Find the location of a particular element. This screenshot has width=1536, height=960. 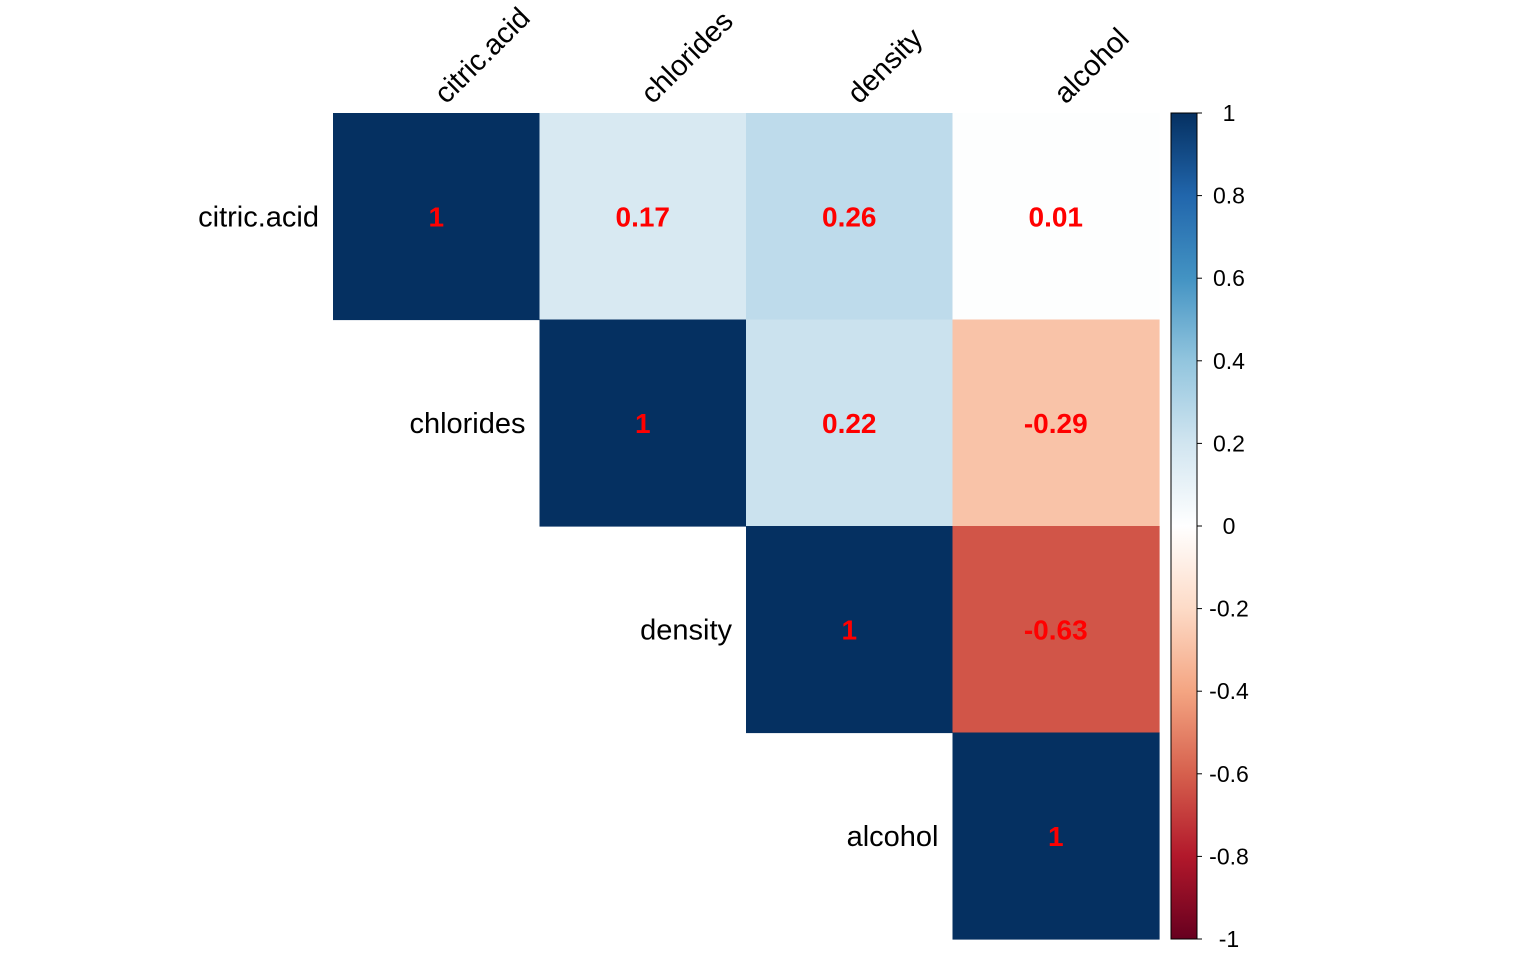

cell-value-density-alcohol: -0.63 is located at coordinates (1056, 629).